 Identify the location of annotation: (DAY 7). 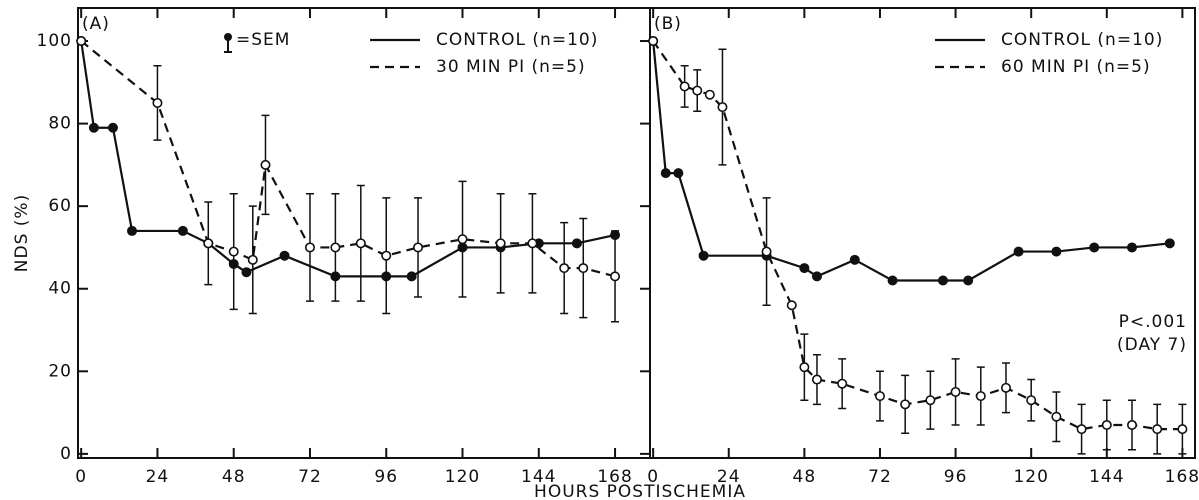
(1152, 345).